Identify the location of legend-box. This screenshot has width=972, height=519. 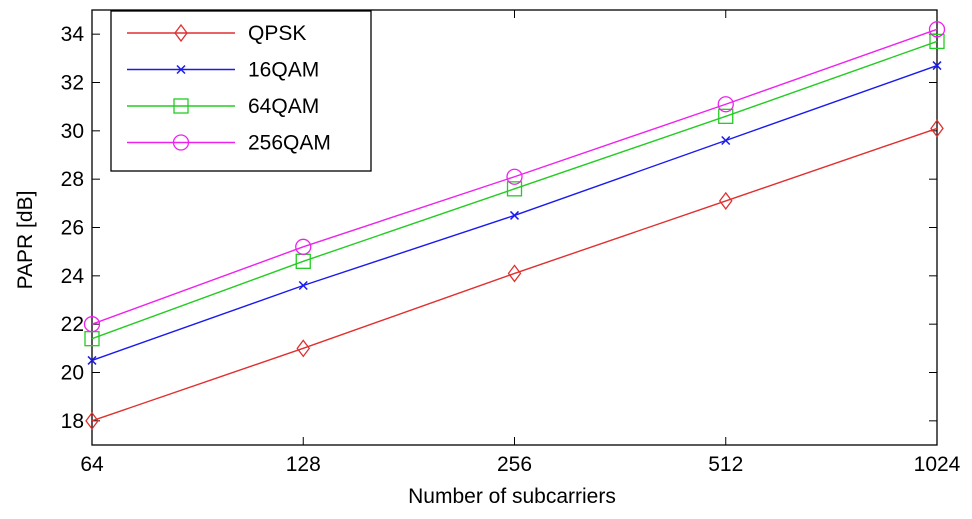
(241, 91).